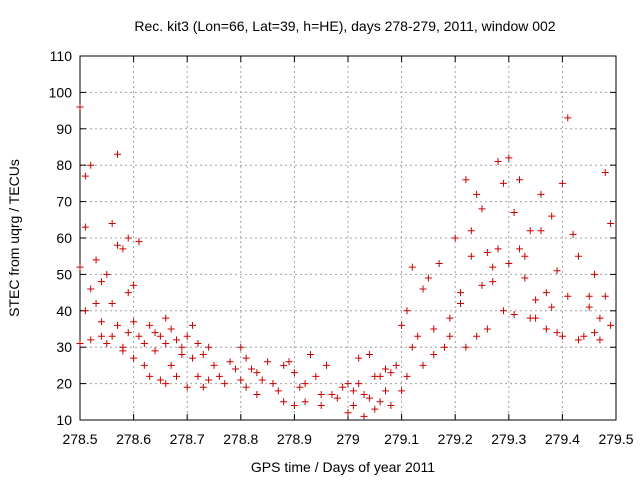 This screenshot has height=480, width=640. What do you see at coordinates (343, 467) in the screenshot?
I see `x-axis-label: GPS time / Days of year 2011` at bounding box center [343, 467].